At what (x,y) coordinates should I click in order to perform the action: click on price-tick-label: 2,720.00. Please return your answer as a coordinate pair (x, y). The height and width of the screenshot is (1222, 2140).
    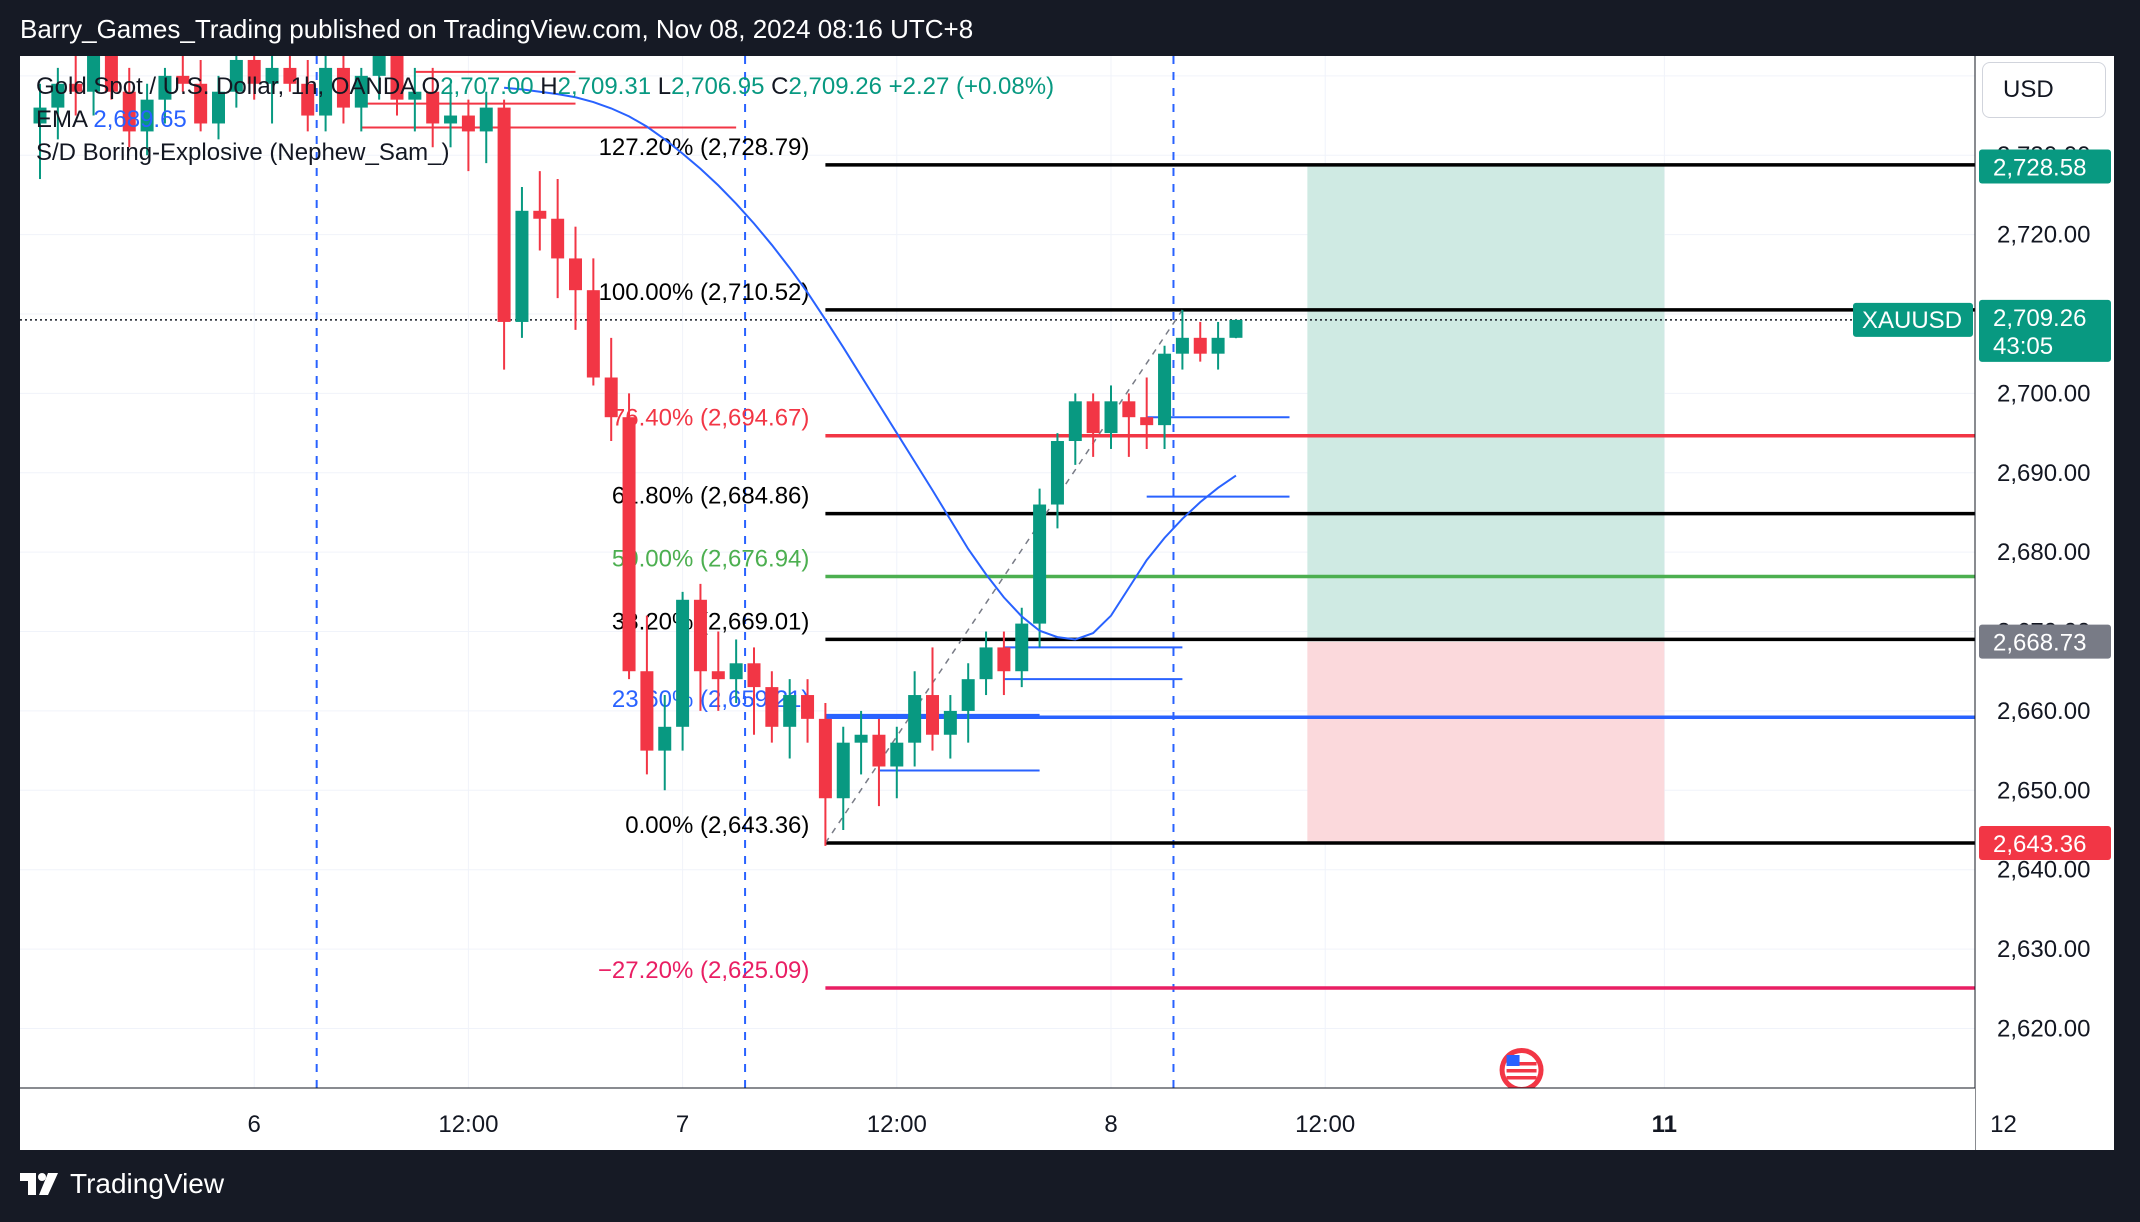
    Looking at the image, I should click on (2043, 235).